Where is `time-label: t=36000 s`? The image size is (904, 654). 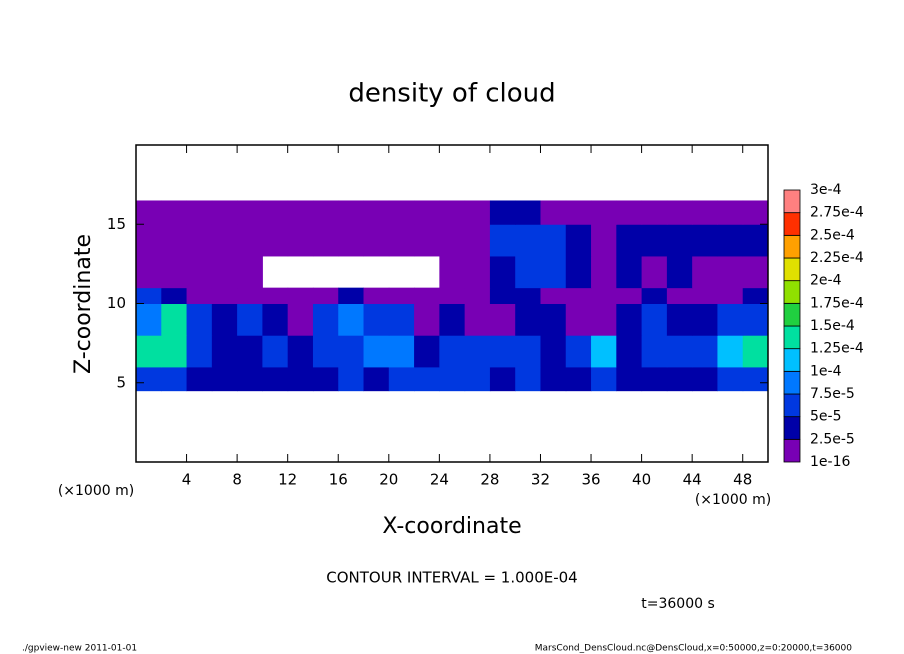 time-label: t=36000 s is located at coordinates (678, 604).